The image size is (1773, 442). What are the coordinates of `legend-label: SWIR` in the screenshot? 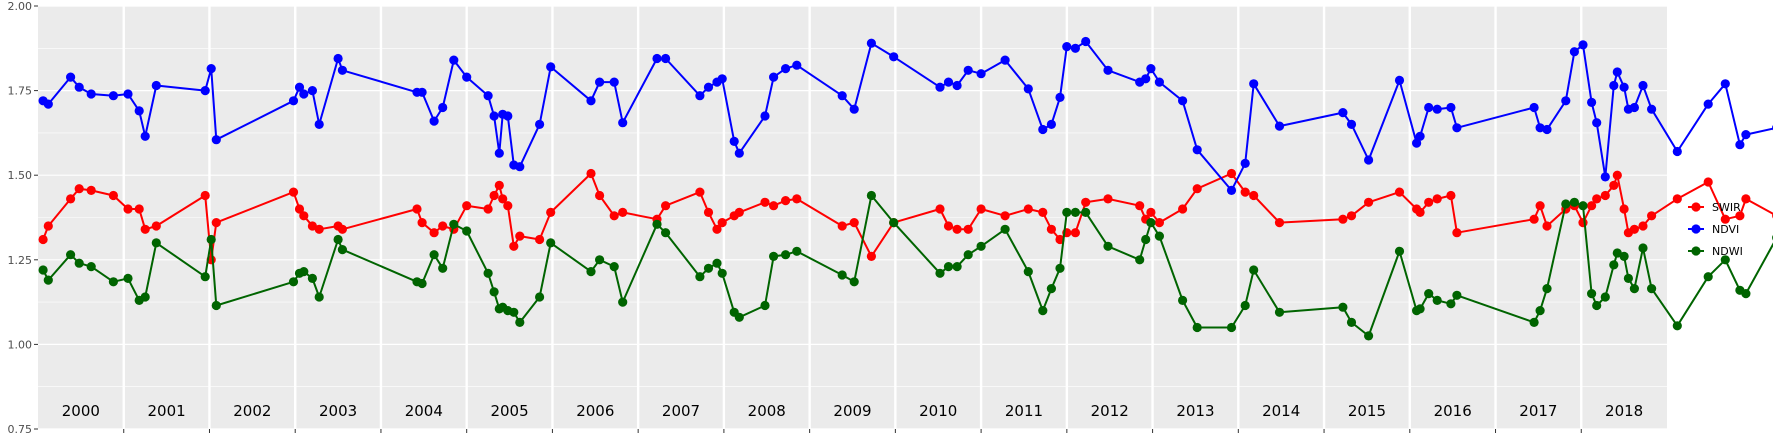 It's located at (1726, 207).